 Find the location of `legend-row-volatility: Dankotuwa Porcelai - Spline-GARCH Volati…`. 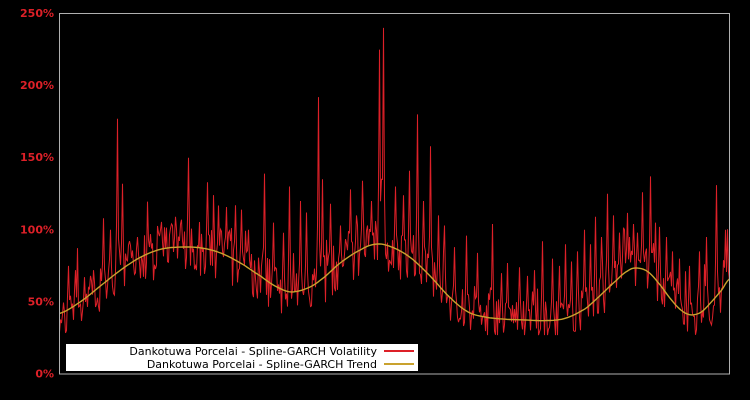

legend-row-volatility: Dankotuwa Porcelai - Spline-GARCH Volati… is located at coordinates (242, 351).